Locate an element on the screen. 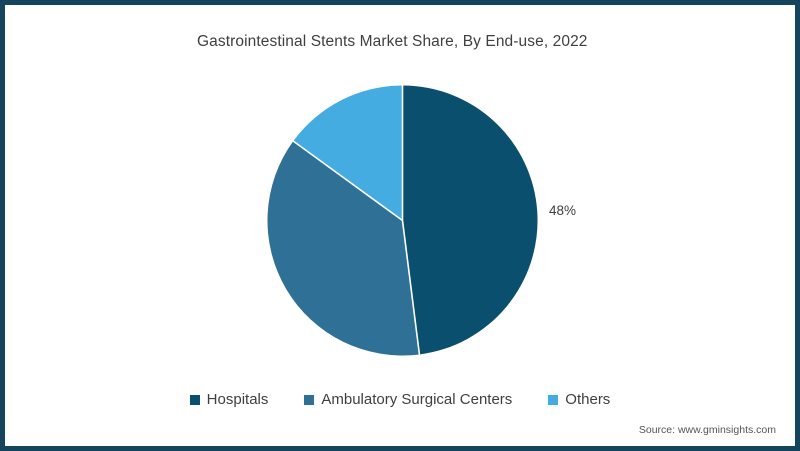 This screenshot has height=451, width=800. source-attribution: Source: www.gminsights.com is located at coordinates (707, 430).